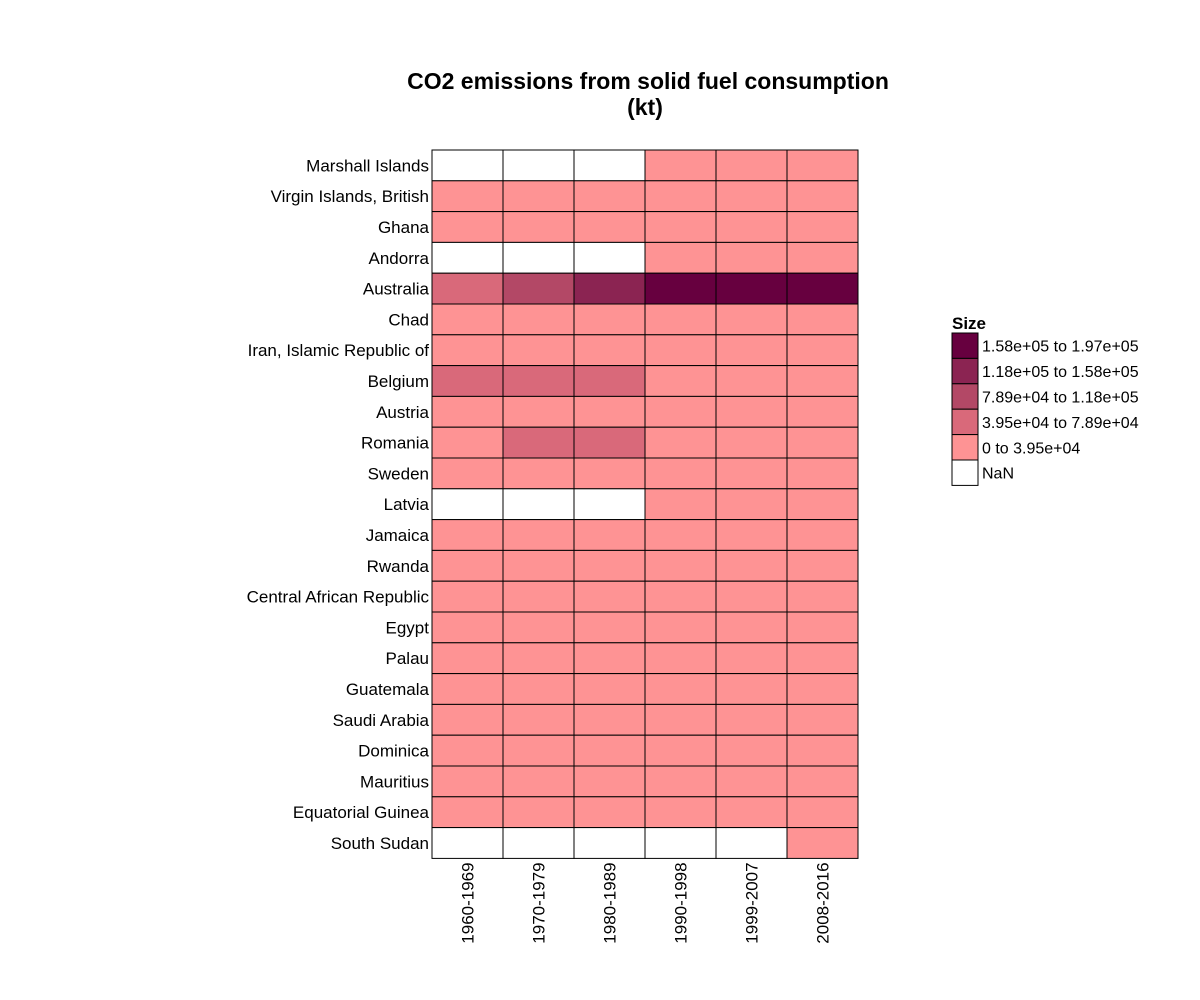 This screenshot has height=1000, width=1200. Describe the element at coordinates (681, 902) in the screenshot. I see `column-label: 1990-1998` at that location.